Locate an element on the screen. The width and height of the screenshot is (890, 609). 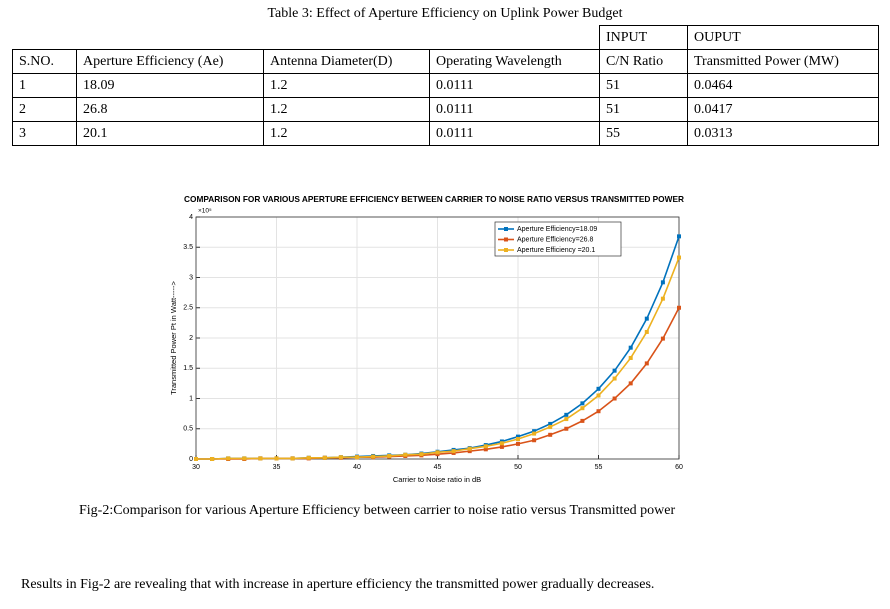
y-tick-label: 2.5 is located at coordinates (188, 308).